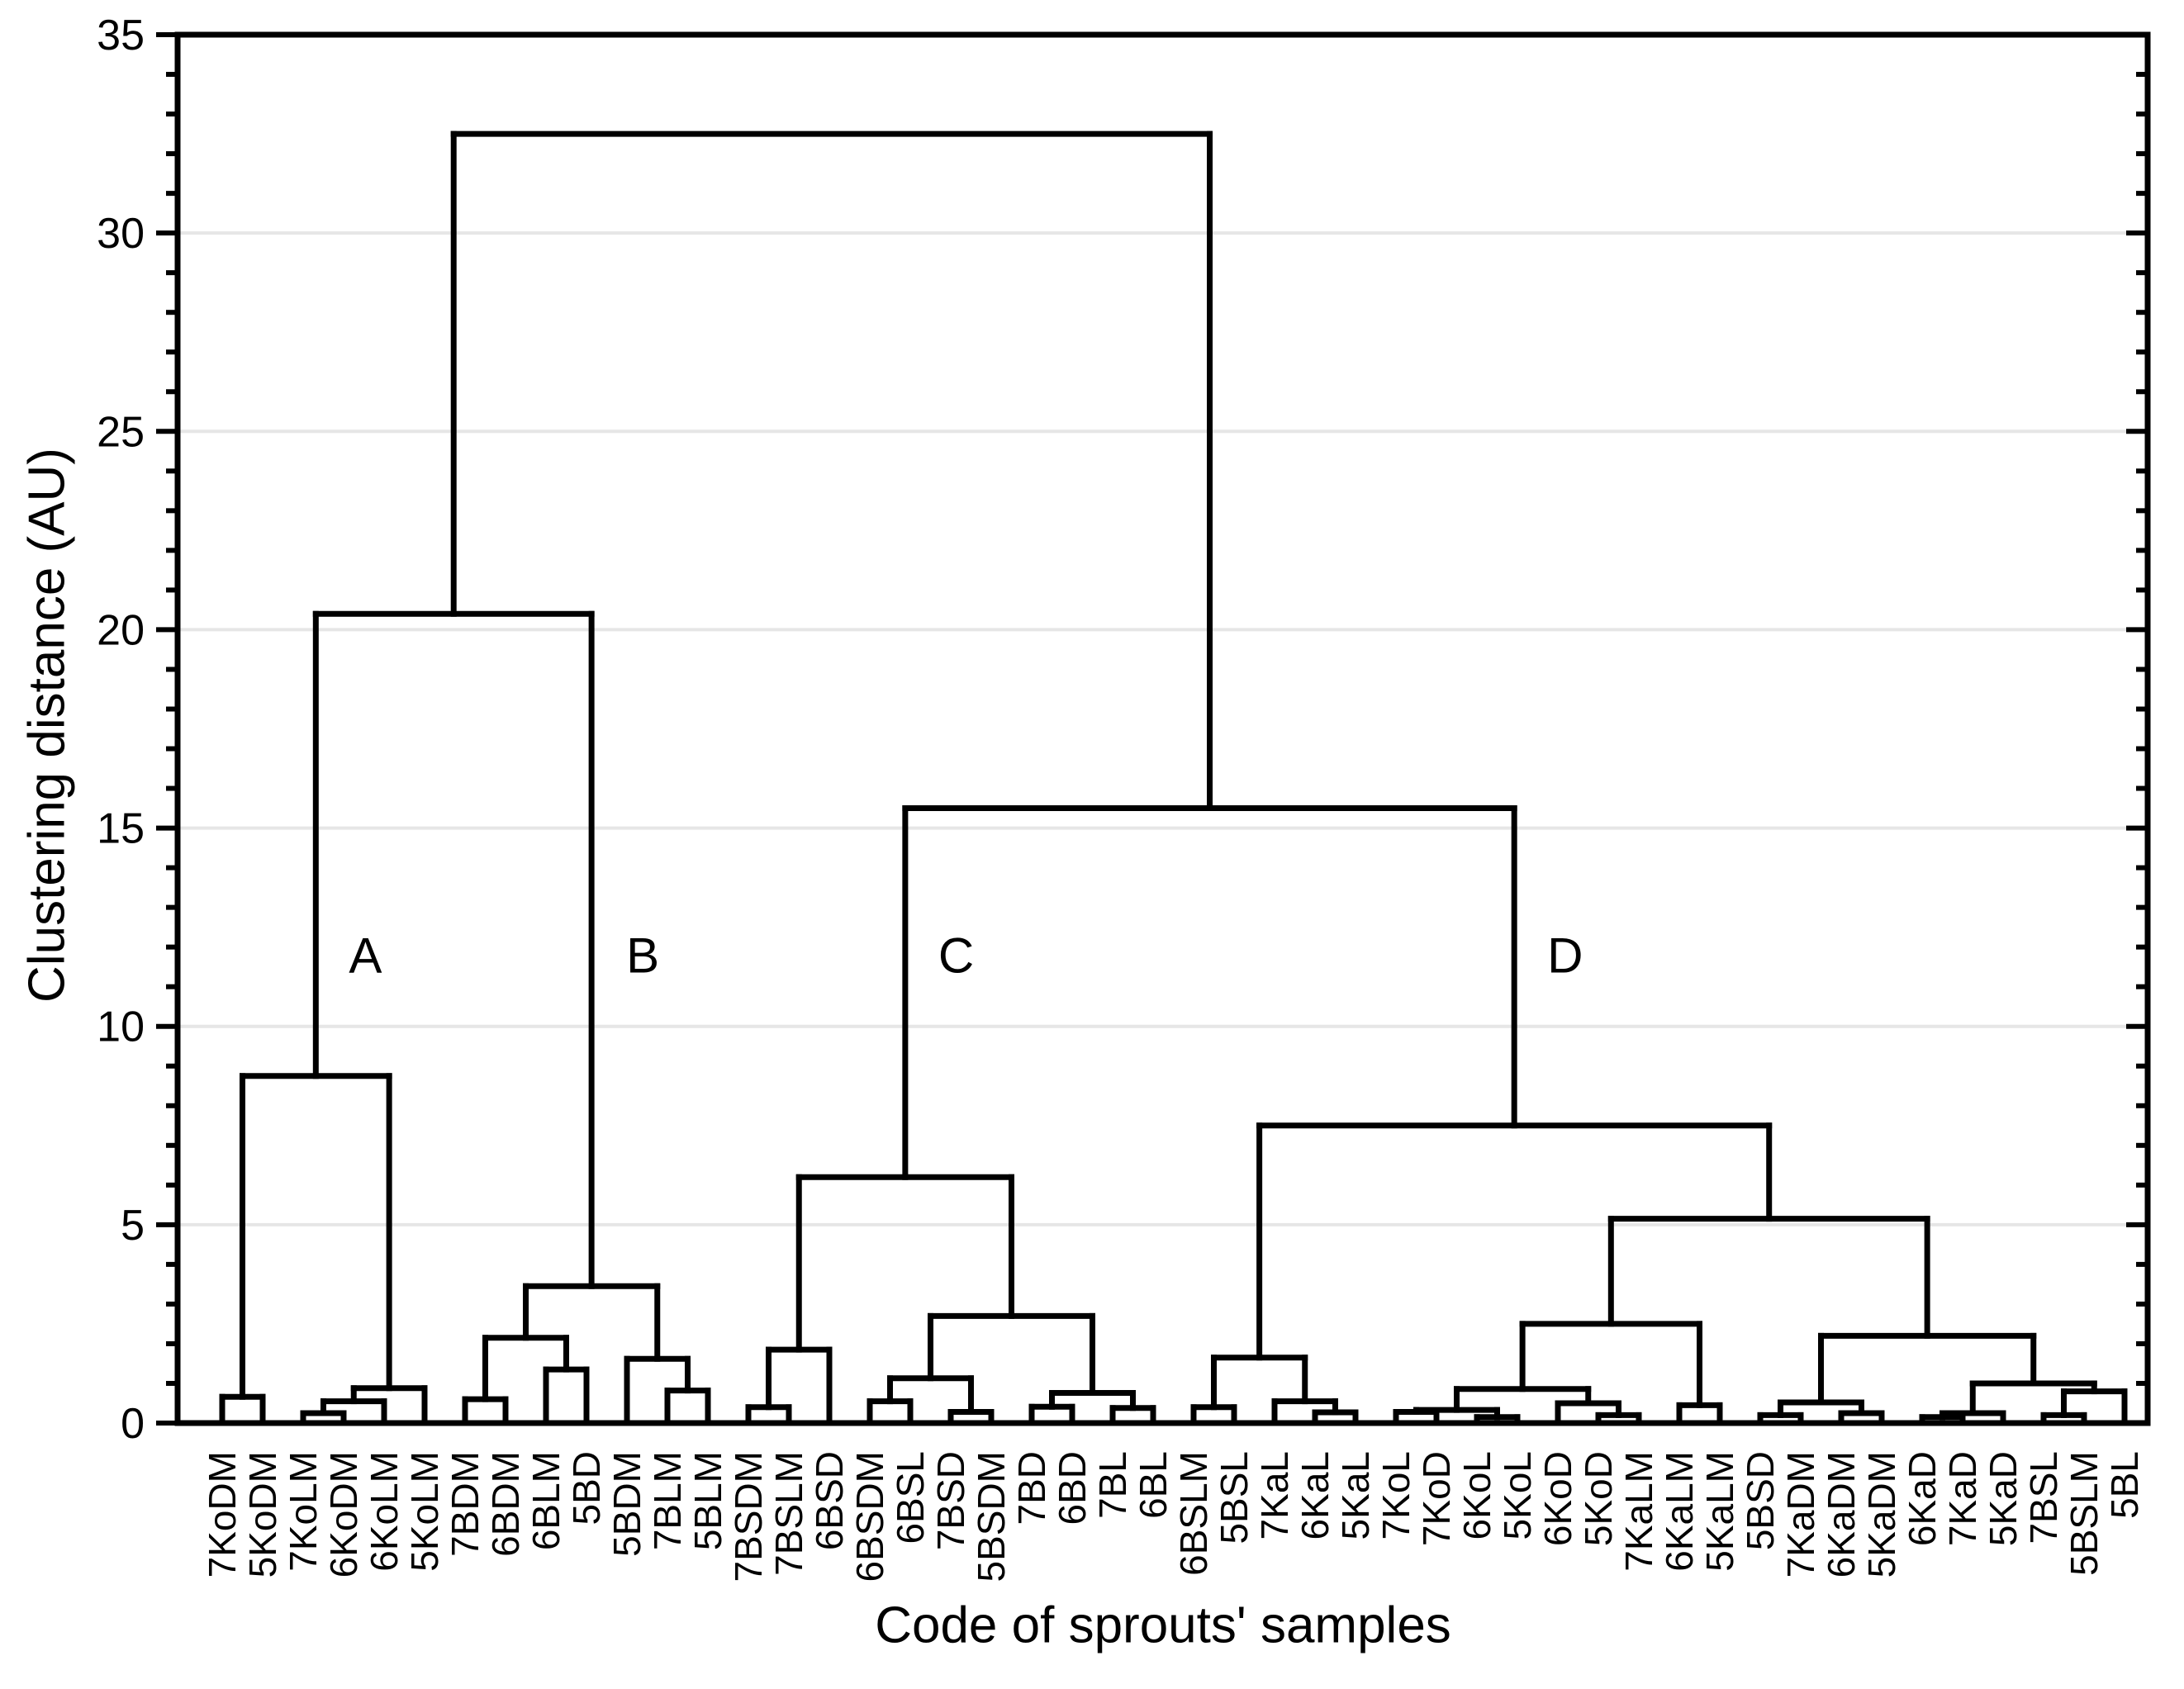 The height and width of the screenshot is (1689, 2184). What do you see at coordinates (2124, 1485) in the screenshot?
I see `leaf-label: 5BL` at bounding box center [2124, 1485].